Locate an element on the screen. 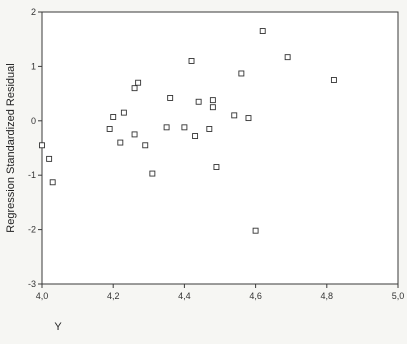 The height and width of the screenshot is (344, 407). x-tick-label: 4,8 is located at coordinates (327, 296).